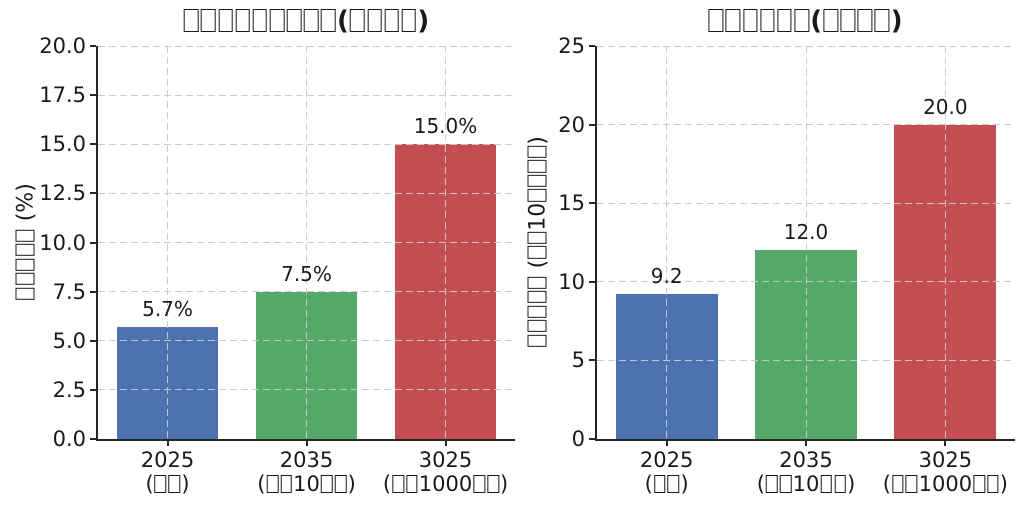 The height and width of the screenshot is (506, 1024). I want to click on bar-value-label: 5.7%, so click(167, 308).